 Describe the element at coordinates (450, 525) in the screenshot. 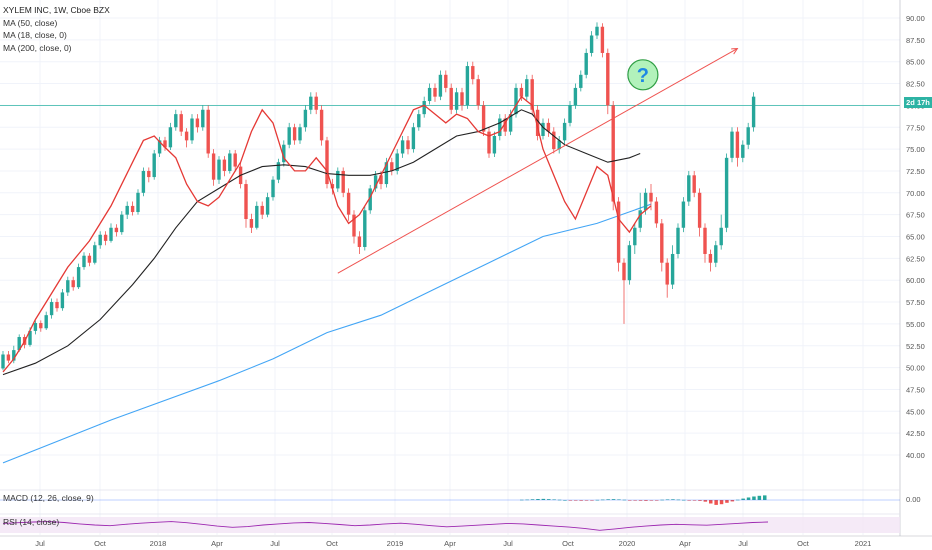

I see `rsi-band` at that location.